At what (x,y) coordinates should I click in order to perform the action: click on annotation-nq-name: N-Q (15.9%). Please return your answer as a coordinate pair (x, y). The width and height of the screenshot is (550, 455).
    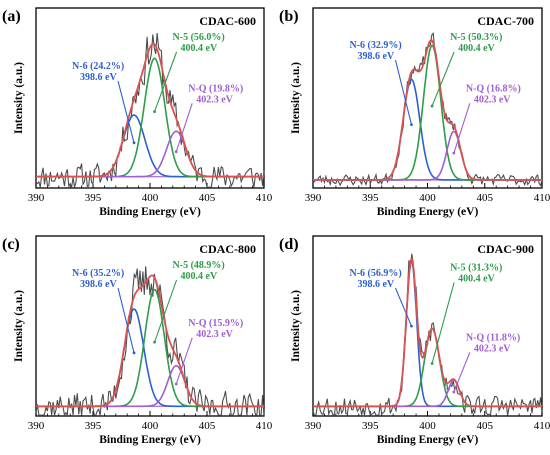
    Looking at the image, I should click on (215, 323).